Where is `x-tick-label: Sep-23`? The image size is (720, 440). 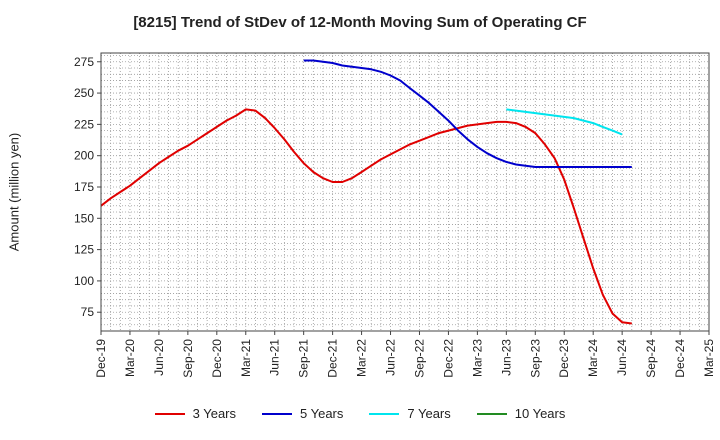 x-tick-label: Sep-23 is located at coordinates (535, 358).